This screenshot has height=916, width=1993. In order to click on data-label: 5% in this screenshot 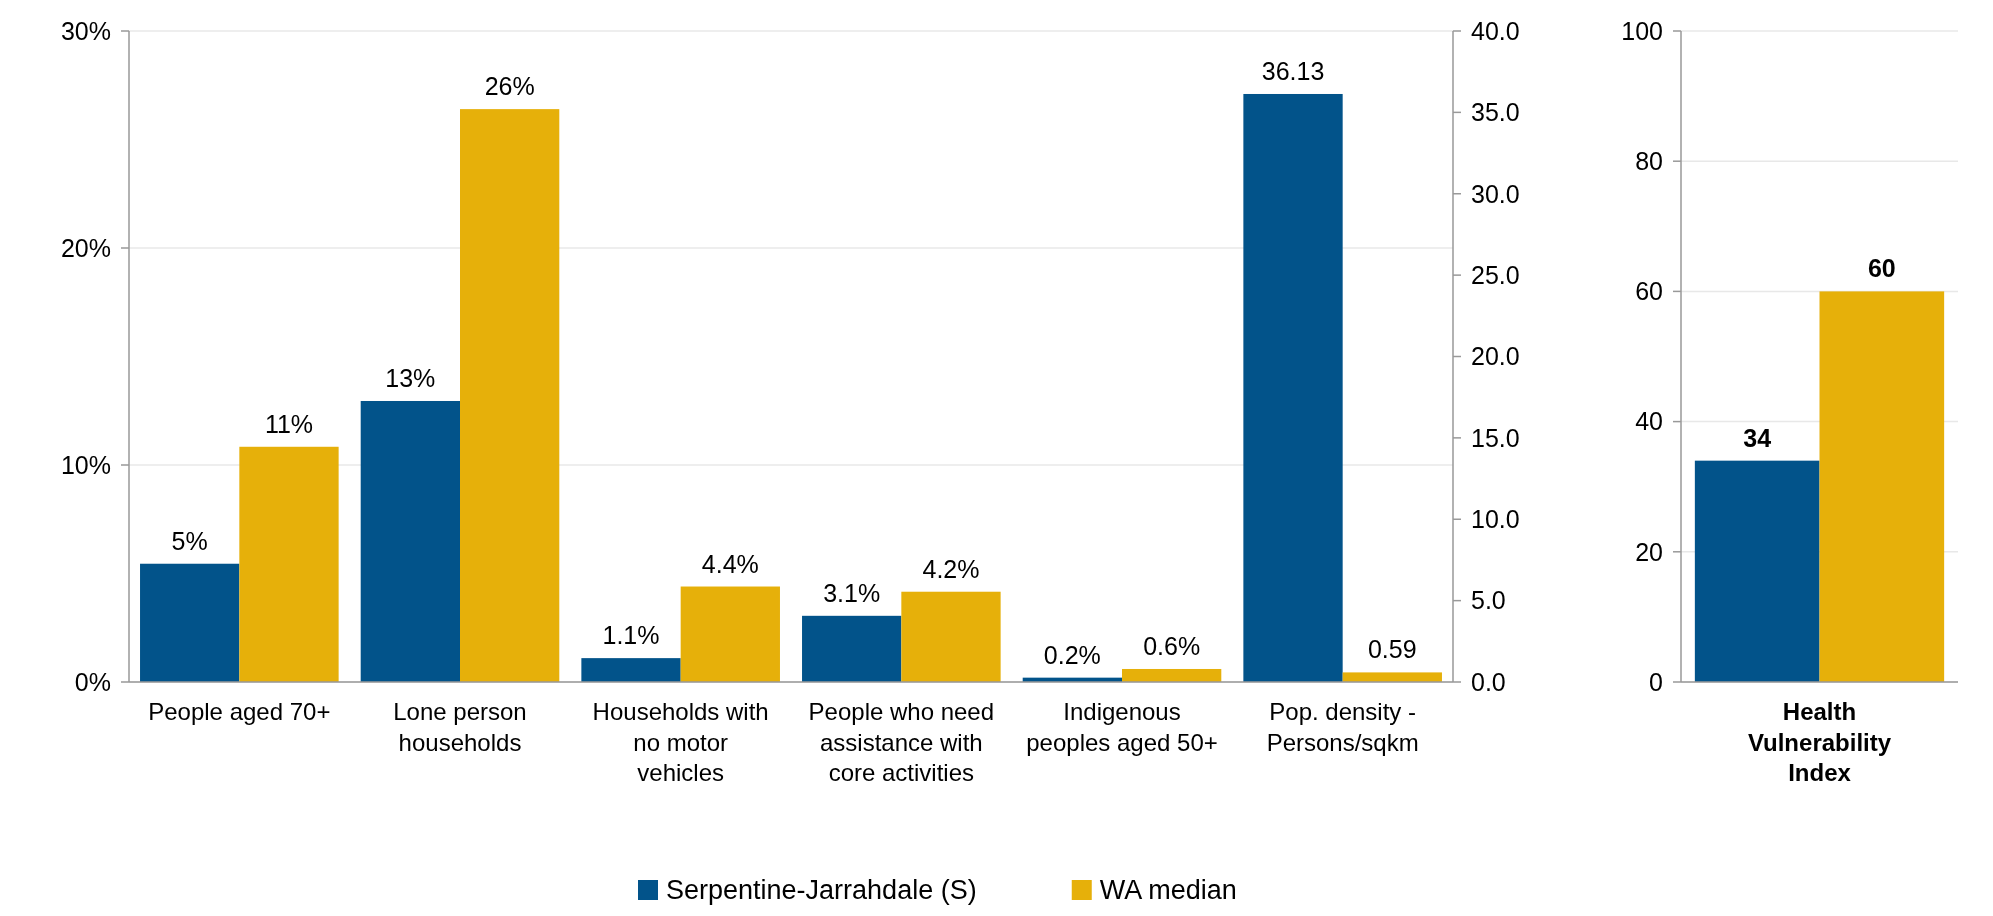, I will do `click(189, 540)`.